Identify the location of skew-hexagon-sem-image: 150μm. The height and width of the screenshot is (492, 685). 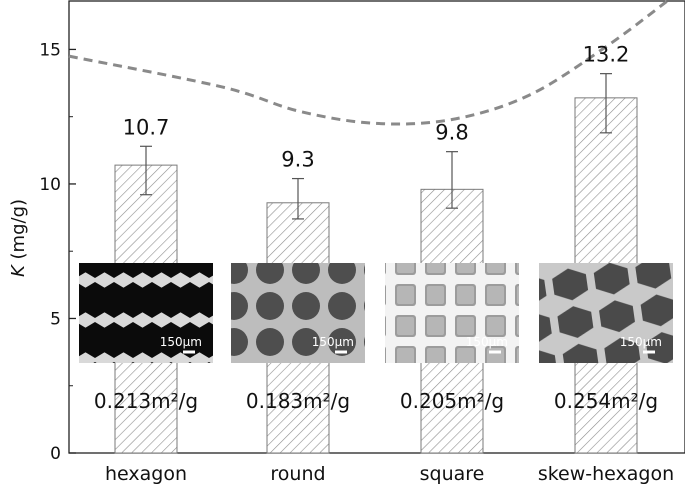
(606, 313).